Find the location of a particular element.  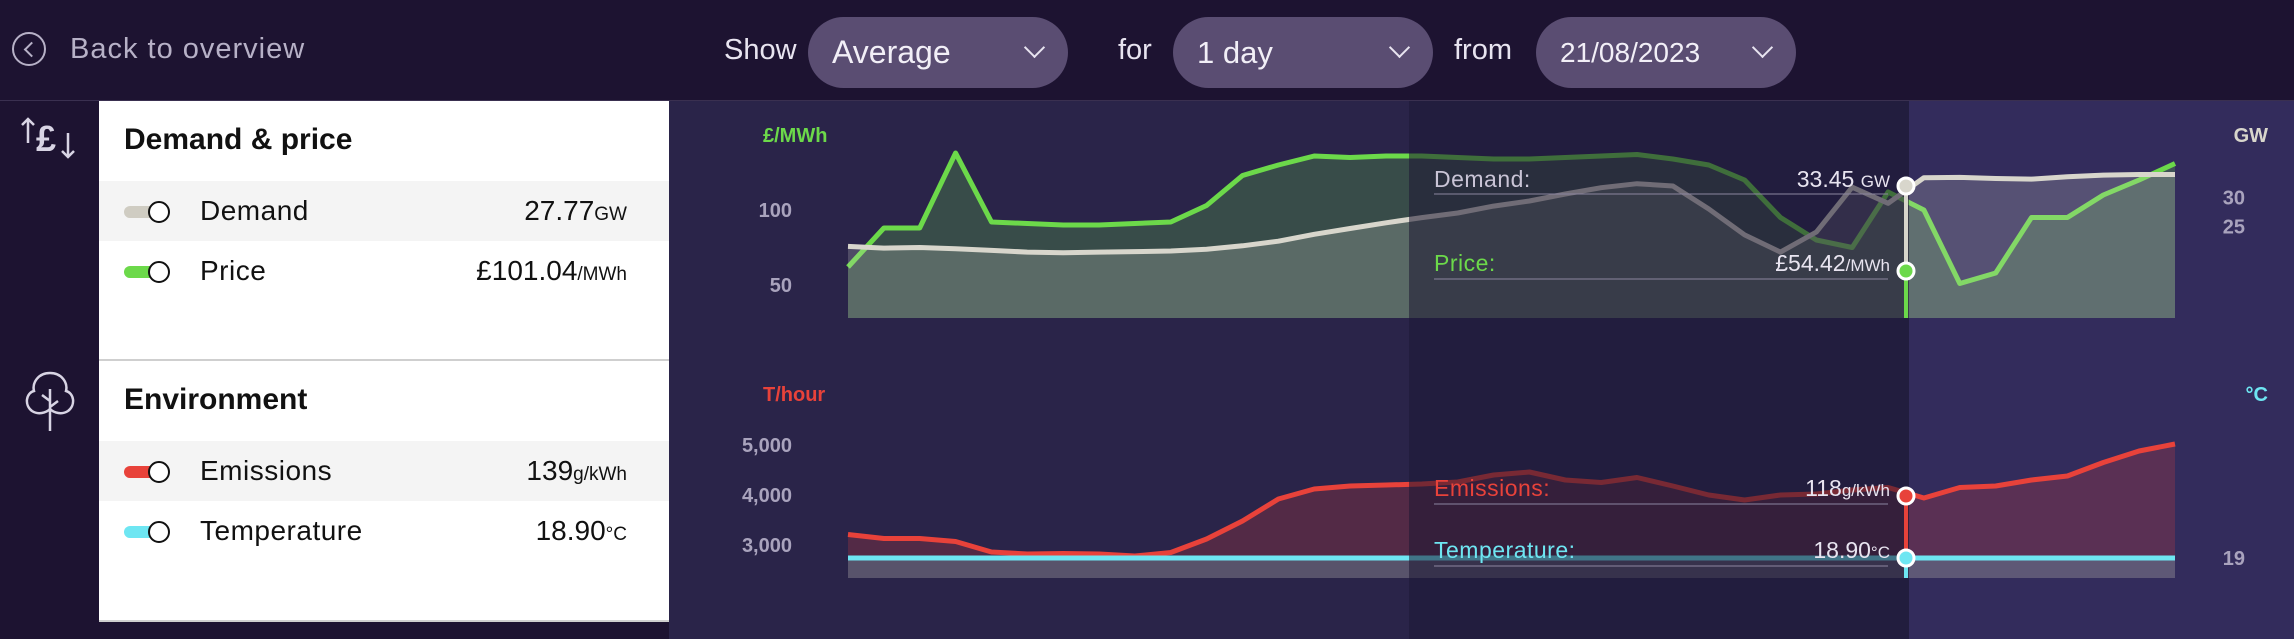

for-select-value: 1 day is located at coordinates (1235, 52).